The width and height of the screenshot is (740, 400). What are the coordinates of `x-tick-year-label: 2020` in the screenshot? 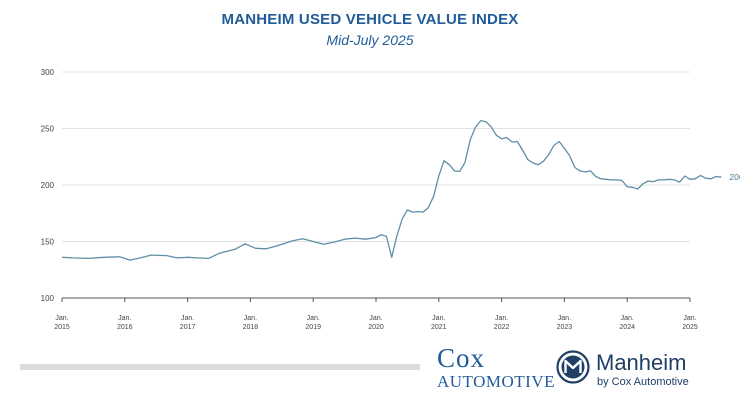 It's located at (376, 327).